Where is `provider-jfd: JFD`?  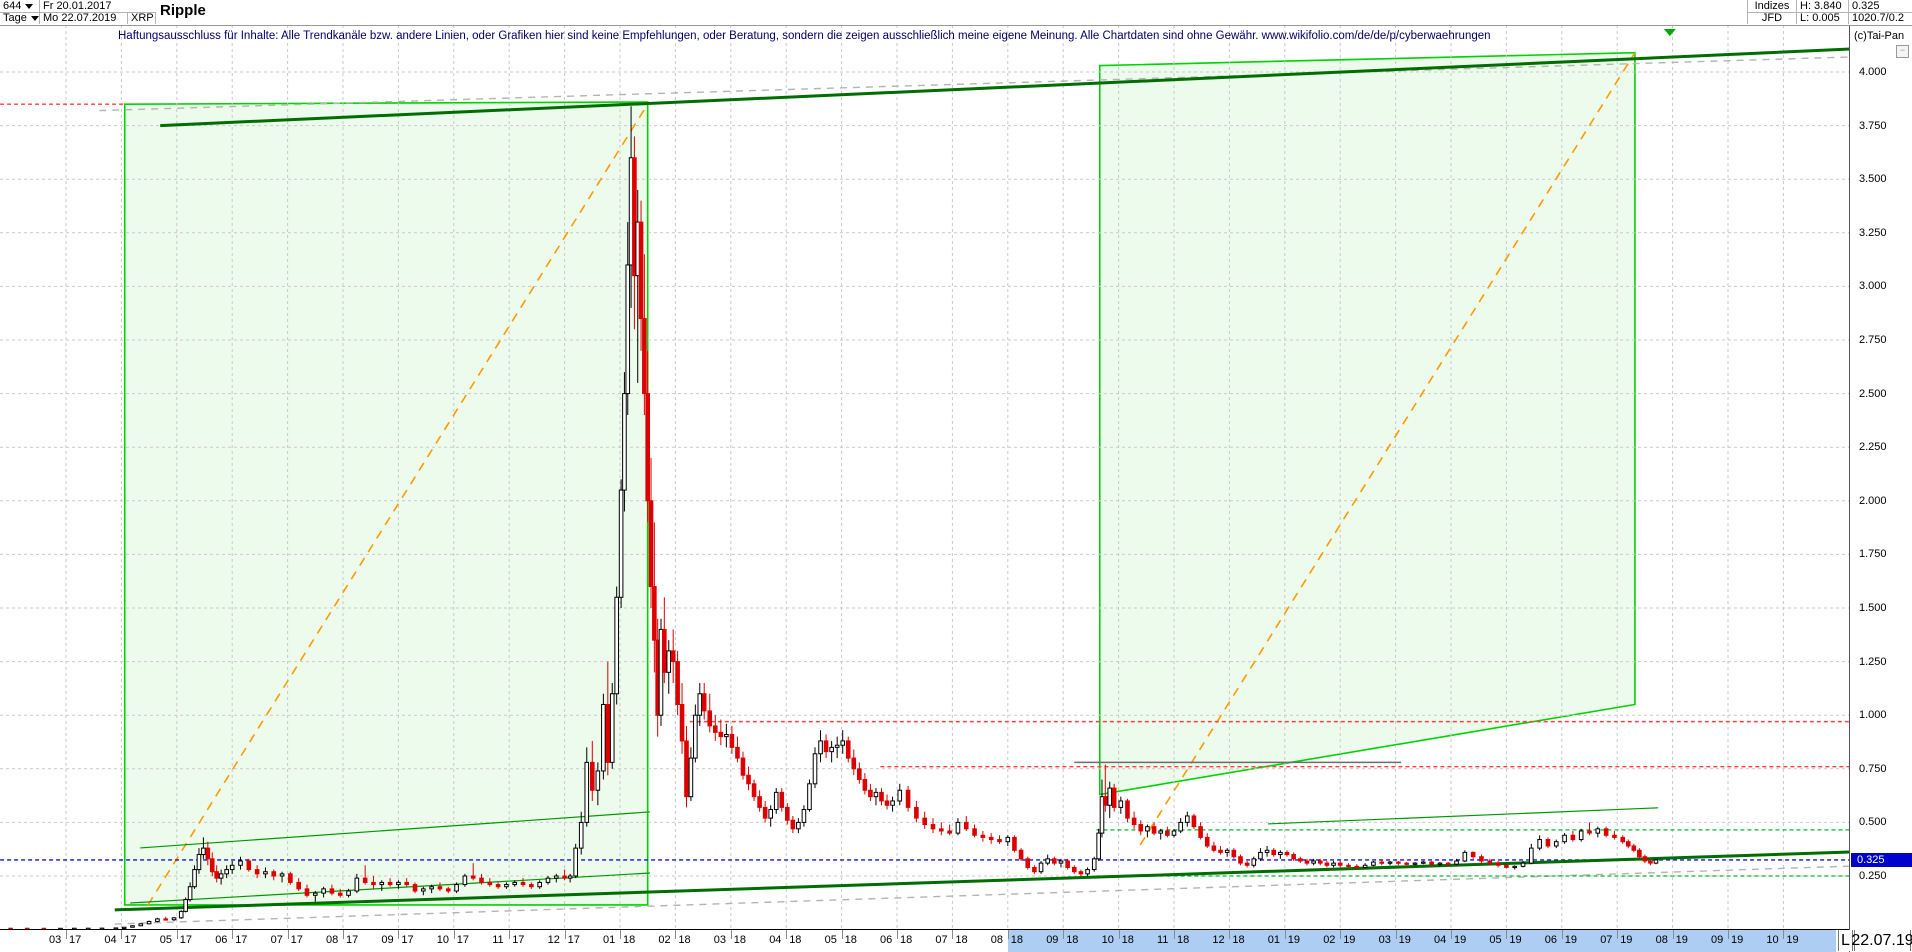
provider-jfd: JFD is located at coordinates (1772, 18).